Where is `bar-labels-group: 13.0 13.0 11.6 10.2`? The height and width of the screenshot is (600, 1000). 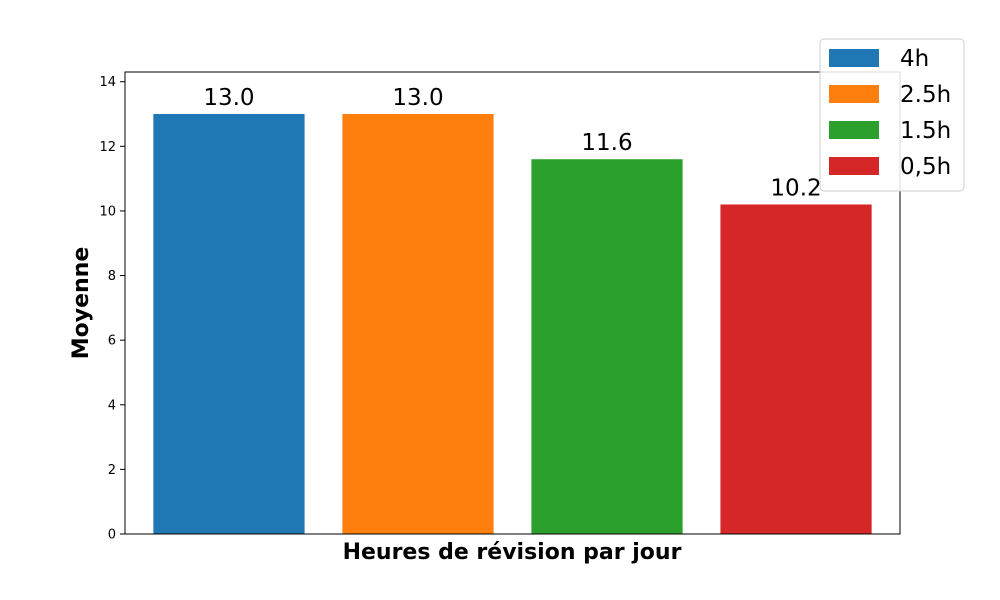
bar-labels-group: 13.0 13.0 11.6 10.2 is located at coordinates (512, 143).